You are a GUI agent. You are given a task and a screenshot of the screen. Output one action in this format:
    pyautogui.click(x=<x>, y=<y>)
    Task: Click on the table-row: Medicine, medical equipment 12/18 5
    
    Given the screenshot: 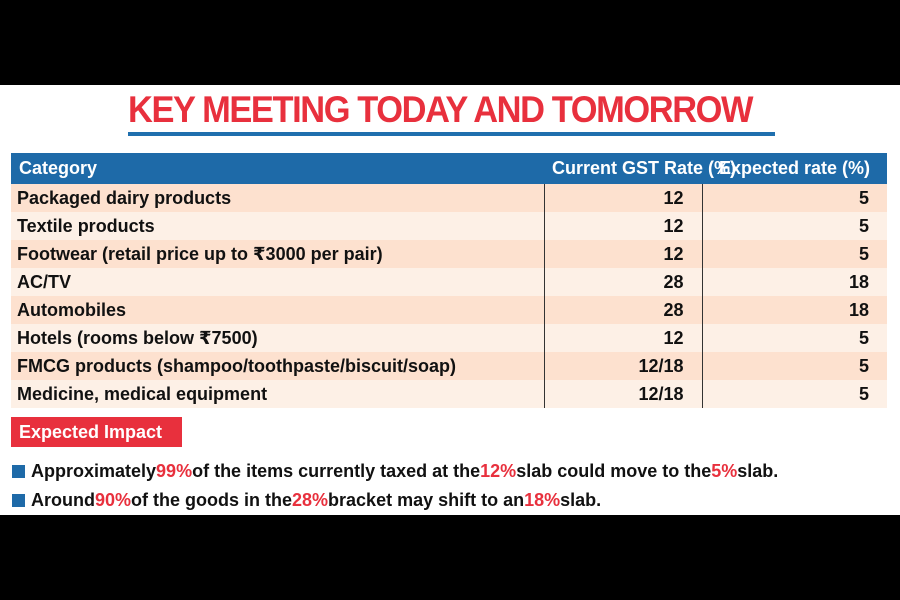 What is the action you would take?
    pyautogui.click(x=449, y=394)
    